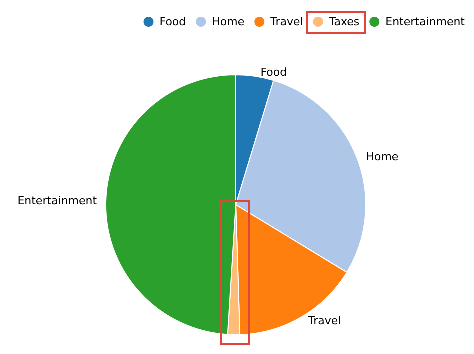 The width and height of the screenshot is (474, 354). Describe the element at coordinates (228, 22) in the screenshot. I see `legend-label: Home` at that location.